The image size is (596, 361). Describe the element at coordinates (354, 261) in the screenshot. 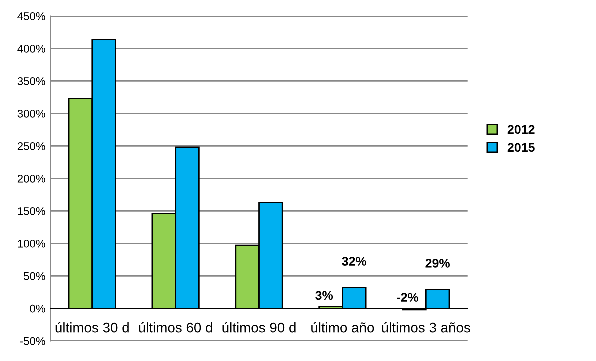

I see `data-label: 32%` at that location.